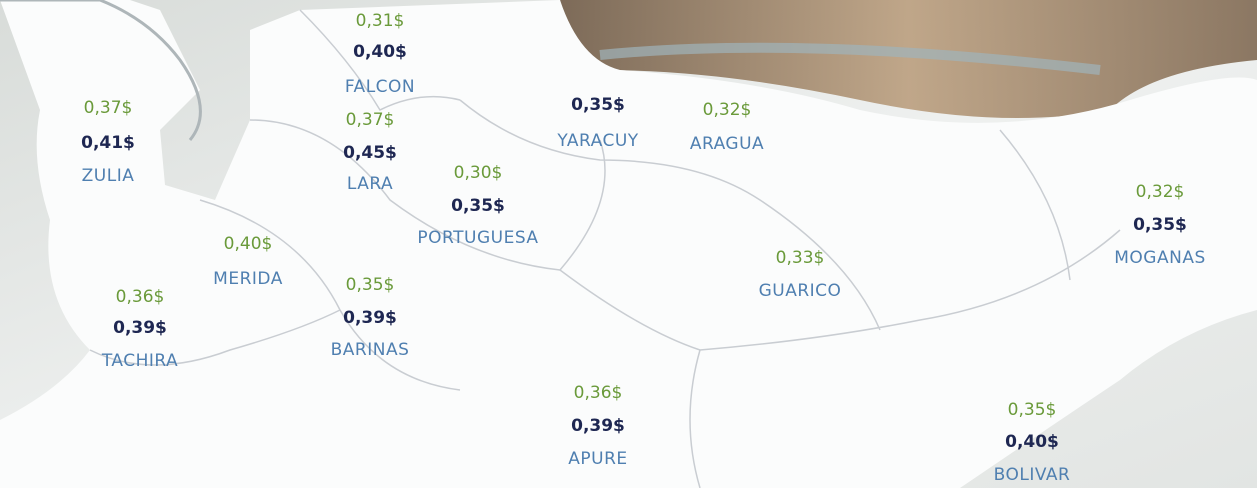 The width and height of the screenshot is (1257, 488). What do you see at coordinates (101, 70) in the screenshot?
I see `coast` at bounding box center [101, 70].